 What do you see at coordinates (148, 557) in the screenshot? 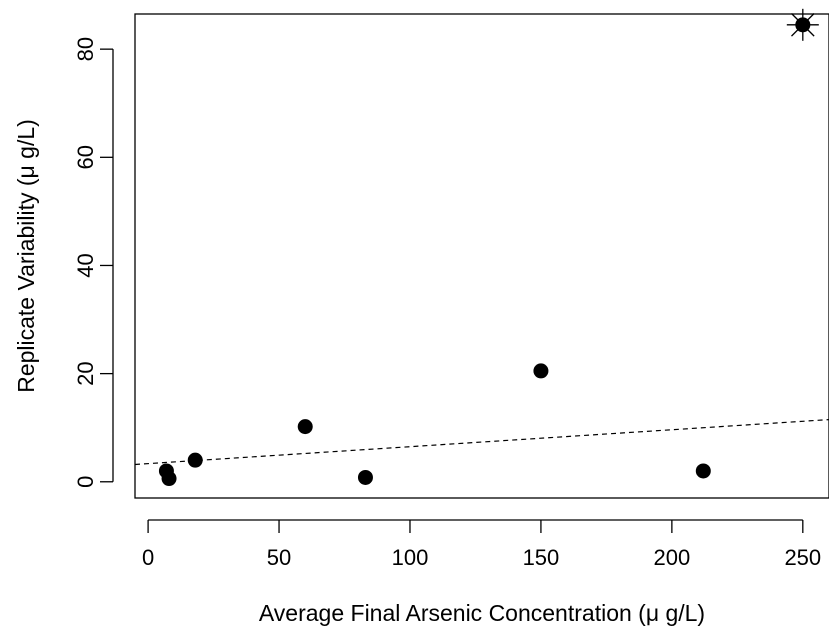
I see `x-tick-label: 0` at bounding box center [148, 557].